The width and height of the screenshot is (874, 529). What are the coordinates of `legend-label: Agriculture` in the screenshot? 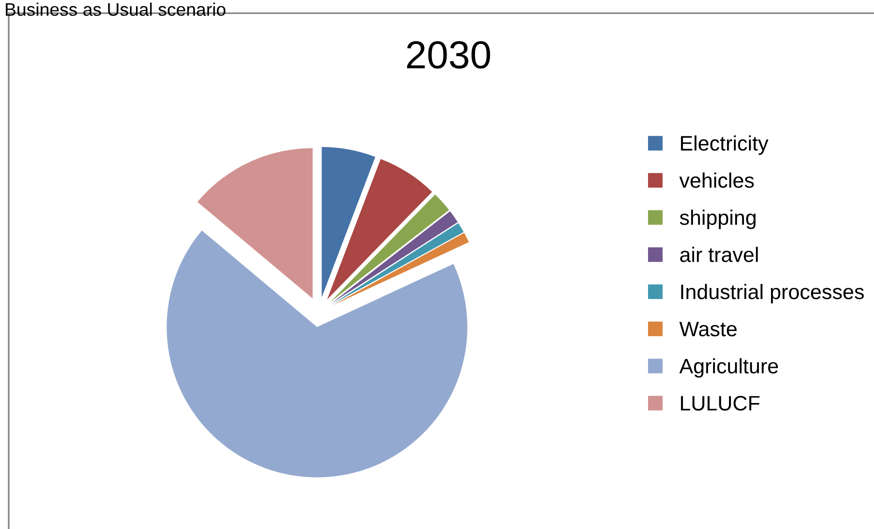 It's located at (728, 368).